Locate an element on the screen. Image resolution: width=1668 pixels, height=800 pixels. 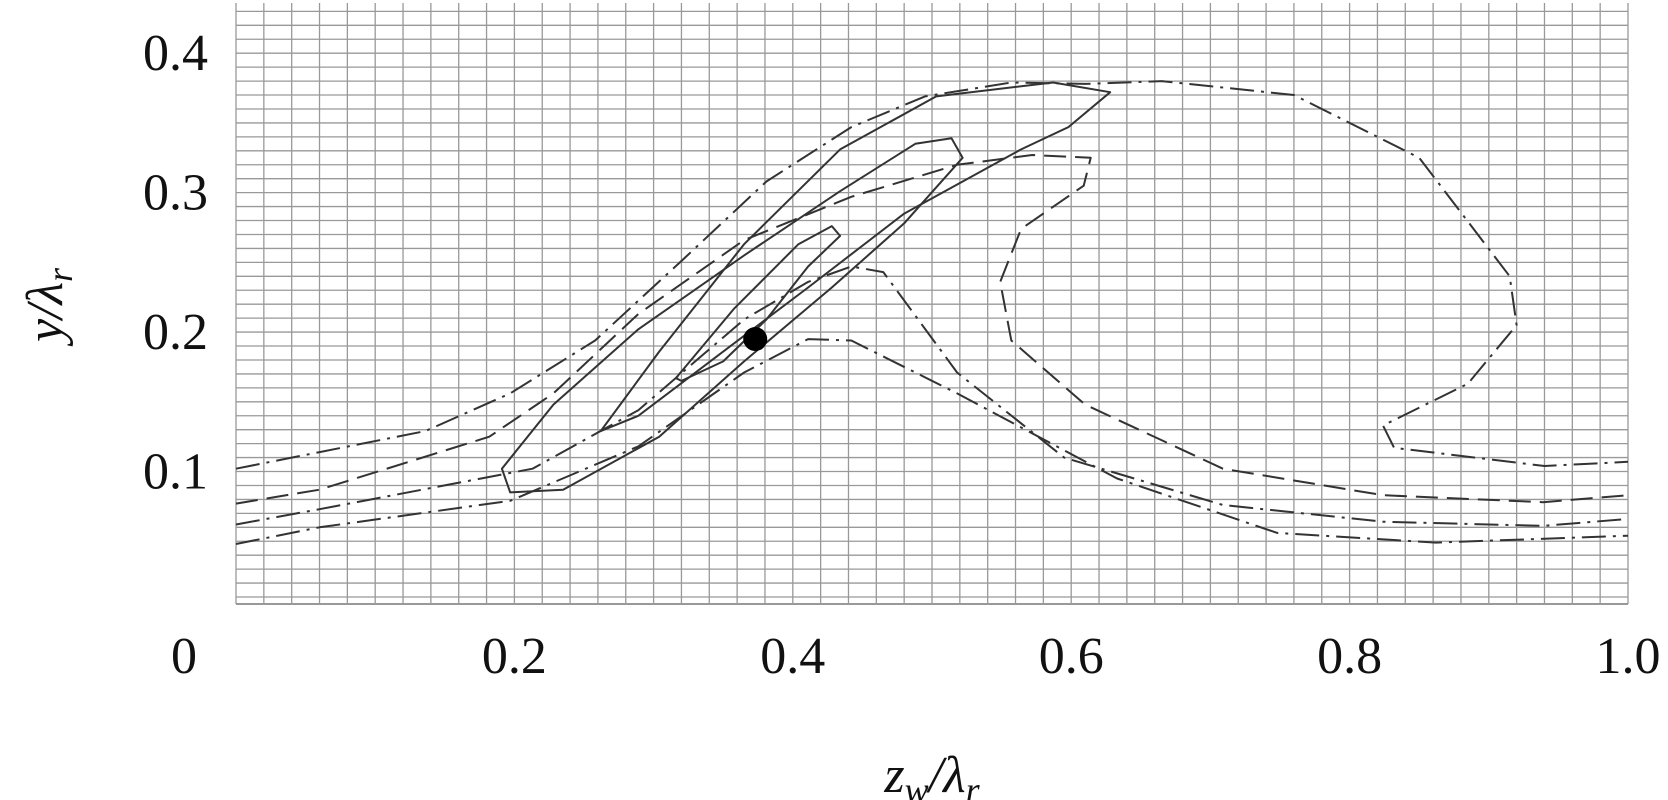
y-tick-label: 0.3 is located at coordinates (175, 193).